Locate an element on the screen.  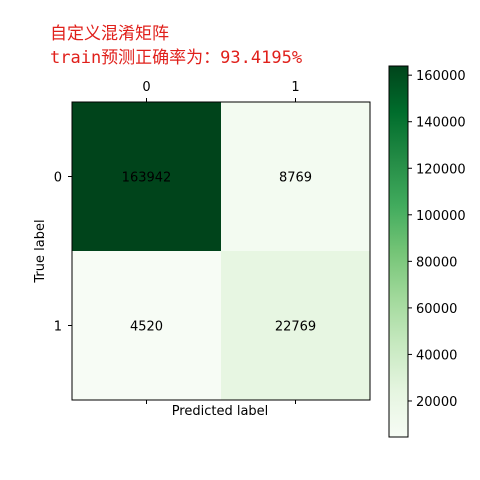
chart-title-line-2: train预测正确率为：93.4195% is located at coordinates (176, 58).